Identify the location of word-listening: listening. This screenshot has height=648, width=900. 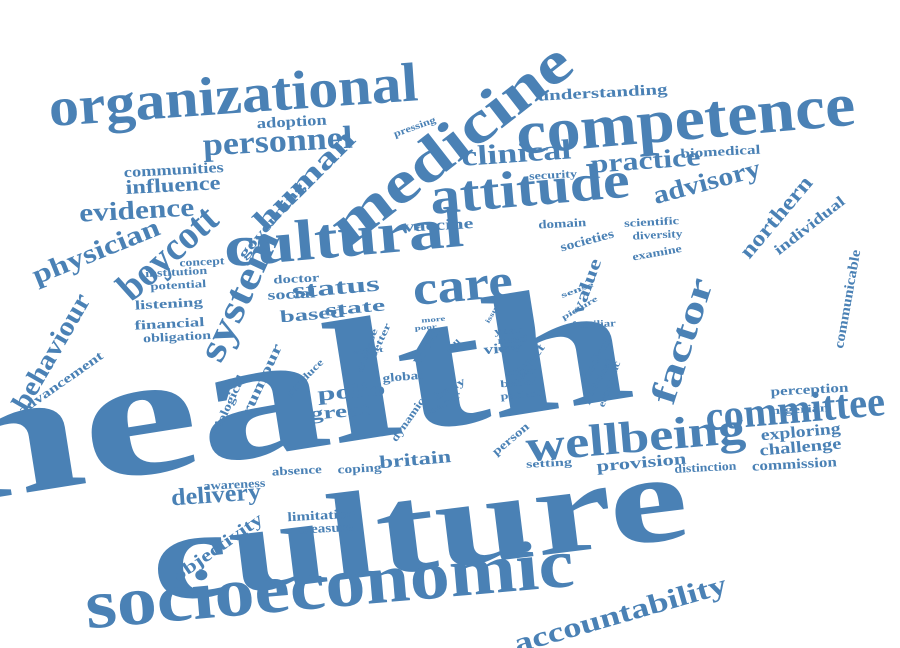
(169, 303).